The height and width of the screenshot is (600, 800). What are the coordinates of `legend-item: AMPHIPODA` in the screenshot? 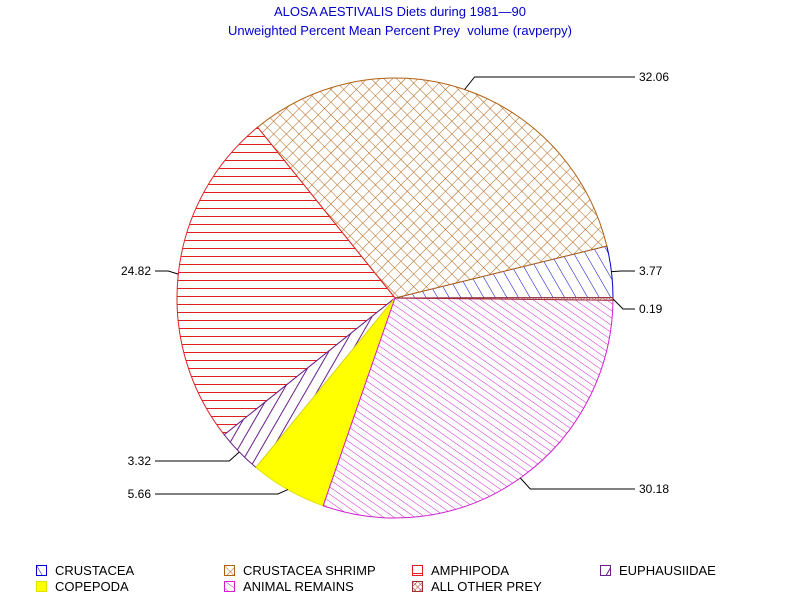 It's located at (460, 570).